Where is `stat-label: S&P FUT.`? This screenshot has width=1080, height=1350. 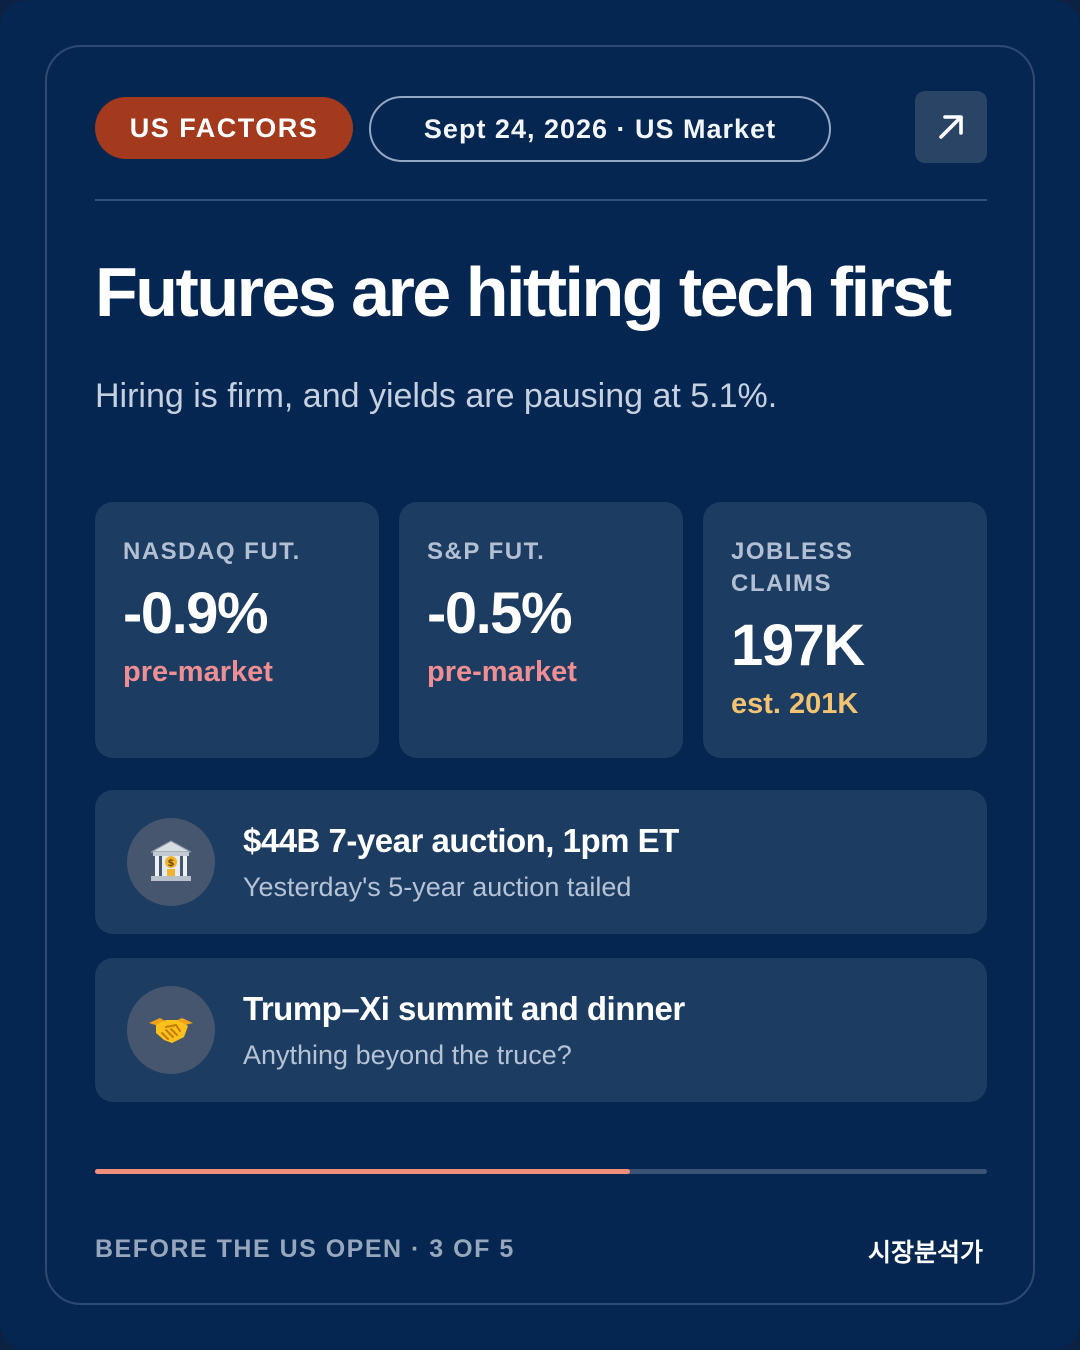 stat-label: S&P FUT. is located at coordinates (486, 551).